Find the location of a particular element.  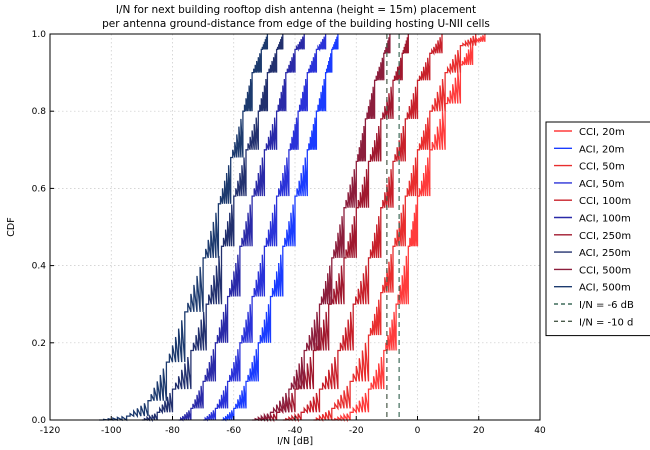

x-tick-label: 20 is located at coordinates (479, 431).